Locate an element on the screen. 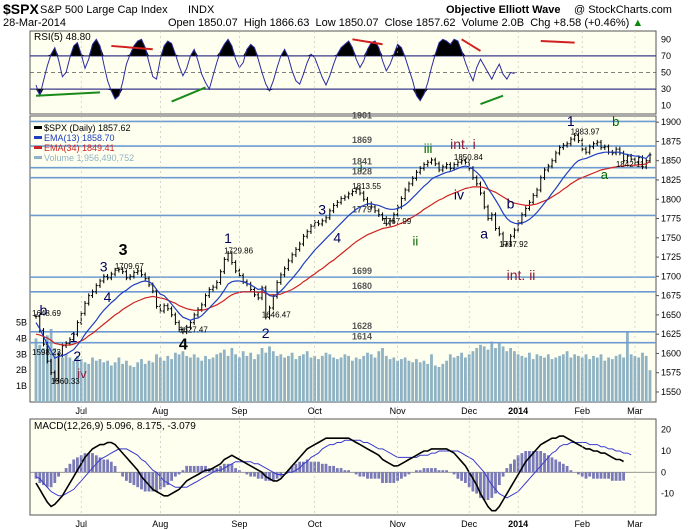 The image size is (700, 530). x-axis-label: Nov is located at coordinates (398, 524).